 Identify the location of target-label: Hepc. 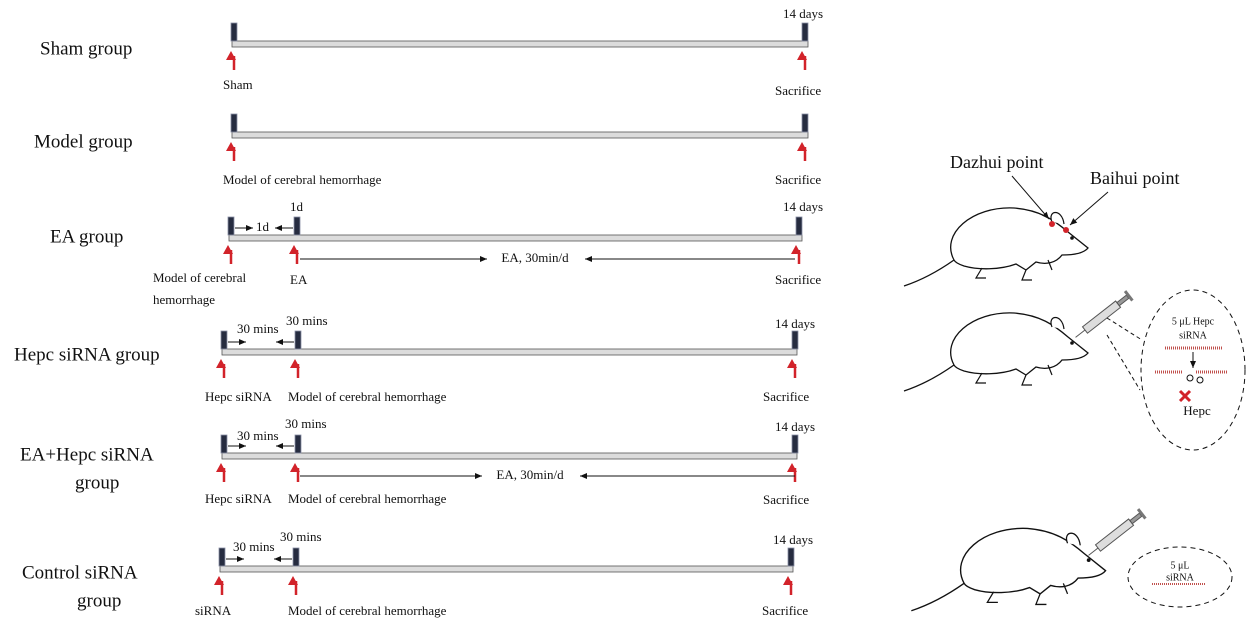
(1197, 410).